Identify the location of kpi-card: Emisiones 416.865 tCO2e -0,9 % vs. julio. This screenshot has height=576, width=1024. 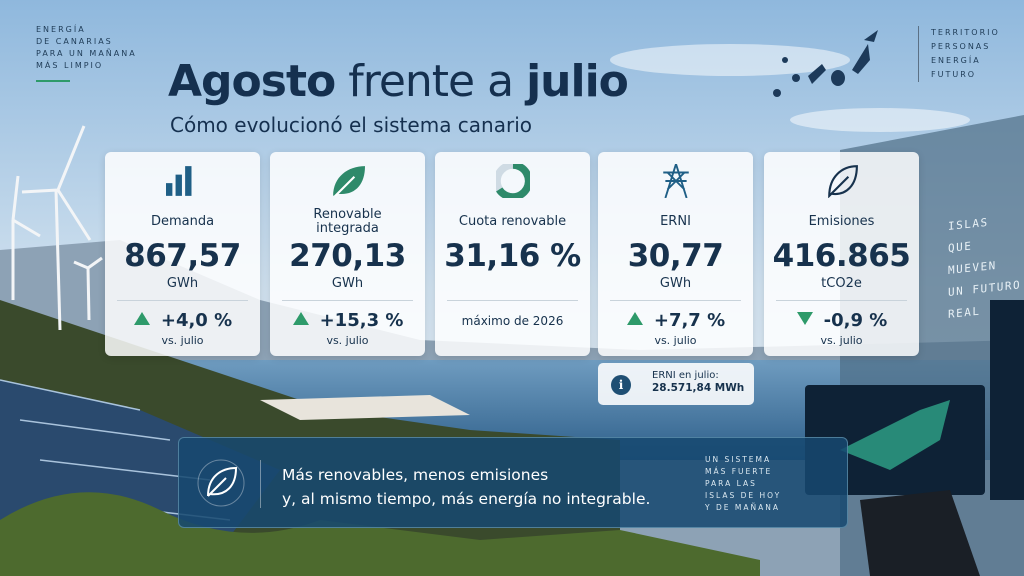
(841, 254).